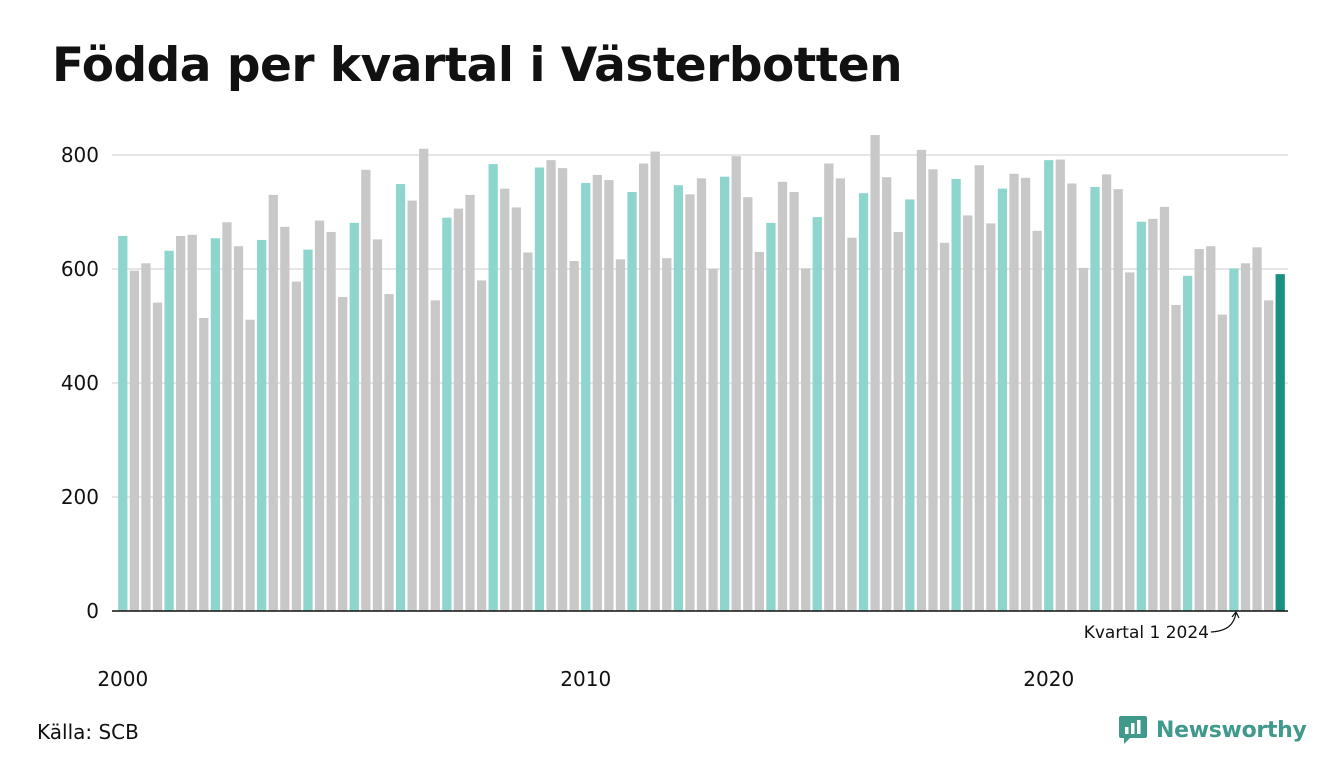 The image size is (1340, 780). Describe the element at coordinates (88, 732) in the screenshot. I see `source-label: Källa: SCB` at that location.